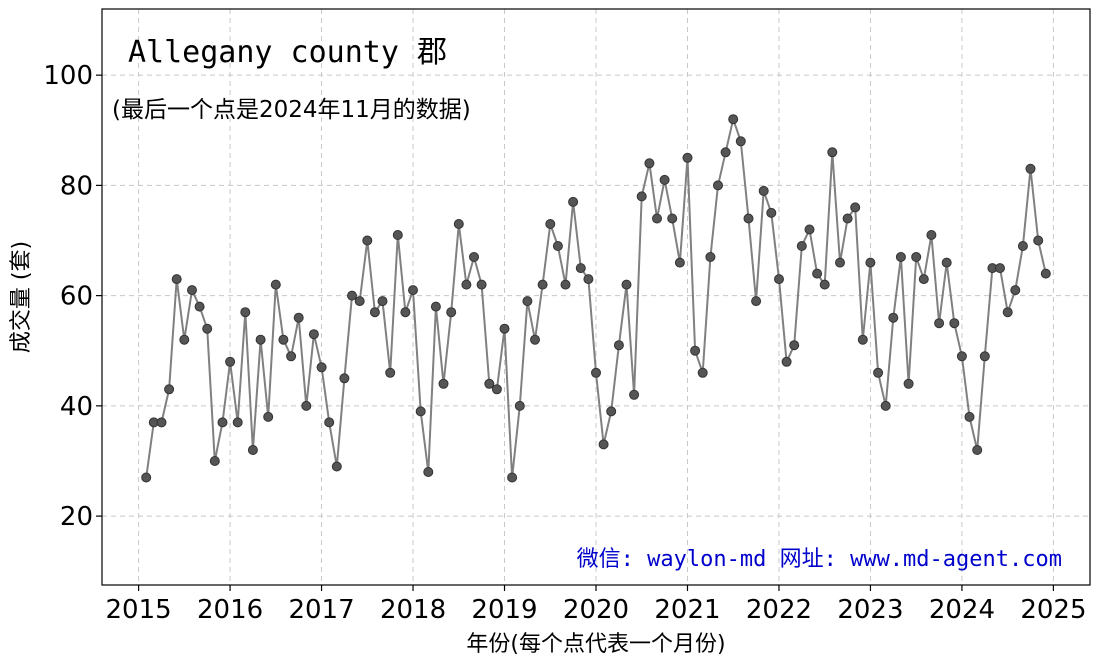  What do you see at coordinates (287, 52) in the screenshot?
I see `chart-title: Allegany county 郡` at bounding box center [287, 52].